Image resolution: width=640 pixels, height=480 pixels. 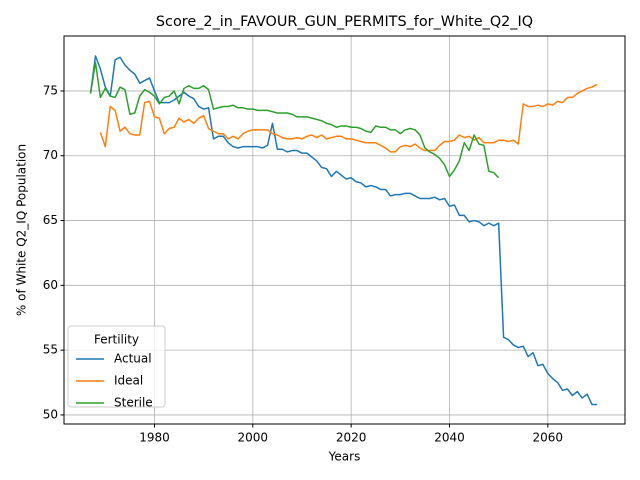 I want to click on legend-label: Sterile, so click(x=133, y=403).